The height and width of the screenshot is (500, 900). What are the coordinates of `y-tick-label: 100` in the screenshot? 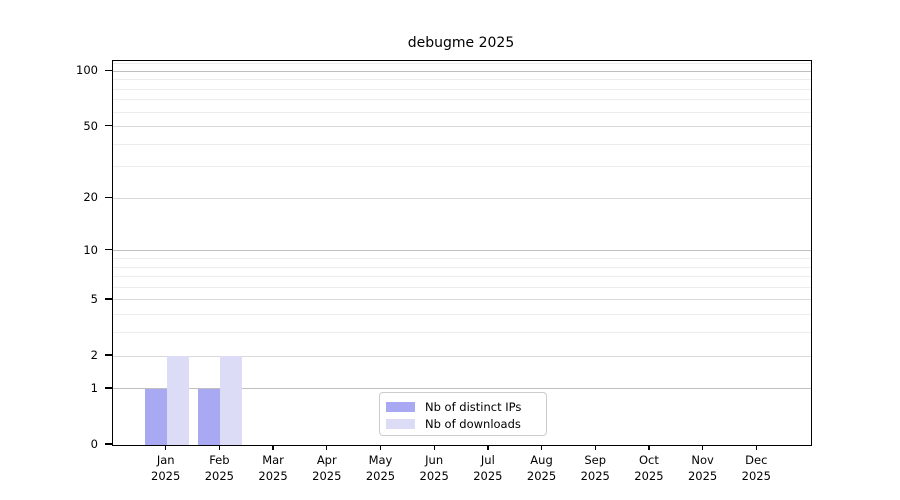 It's located at (87, 70).